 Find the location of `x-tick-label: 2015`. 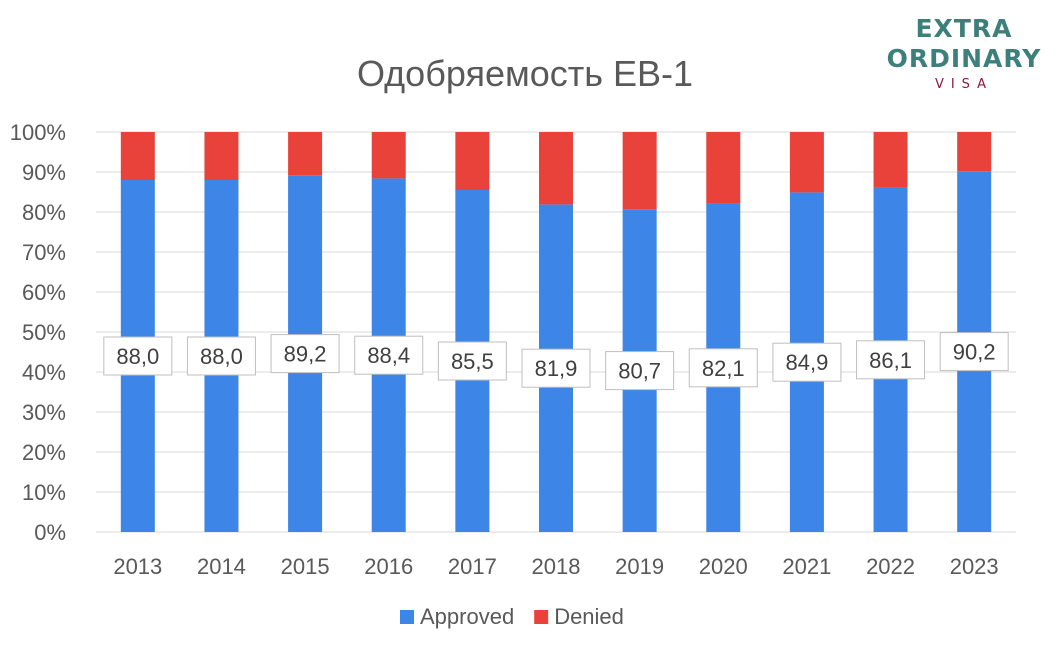

x-tick-label: 2015 is located at coordinates (305, 566).